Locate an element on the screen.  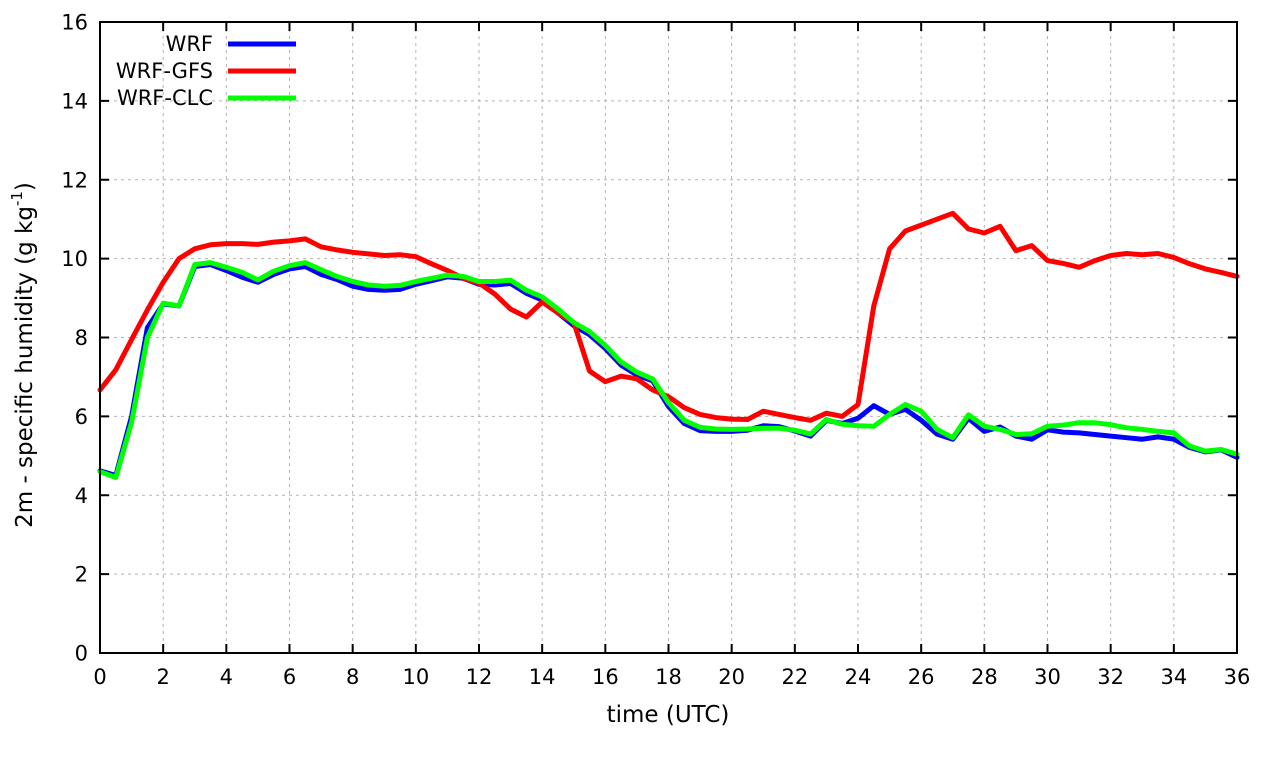
y-axis-label-main: 2m - specific humidity (g kg is located at coordinates (25, 367).